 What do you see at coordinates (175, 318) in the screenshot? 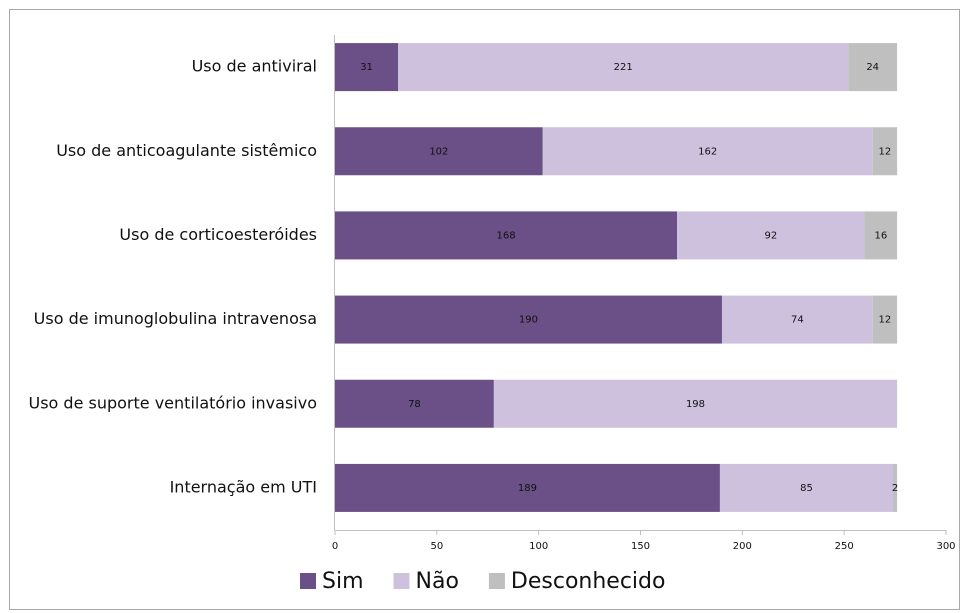
I see `y-tick-label: Uso de imunoglobulina intravenosa` at bounding box center [175, 318].